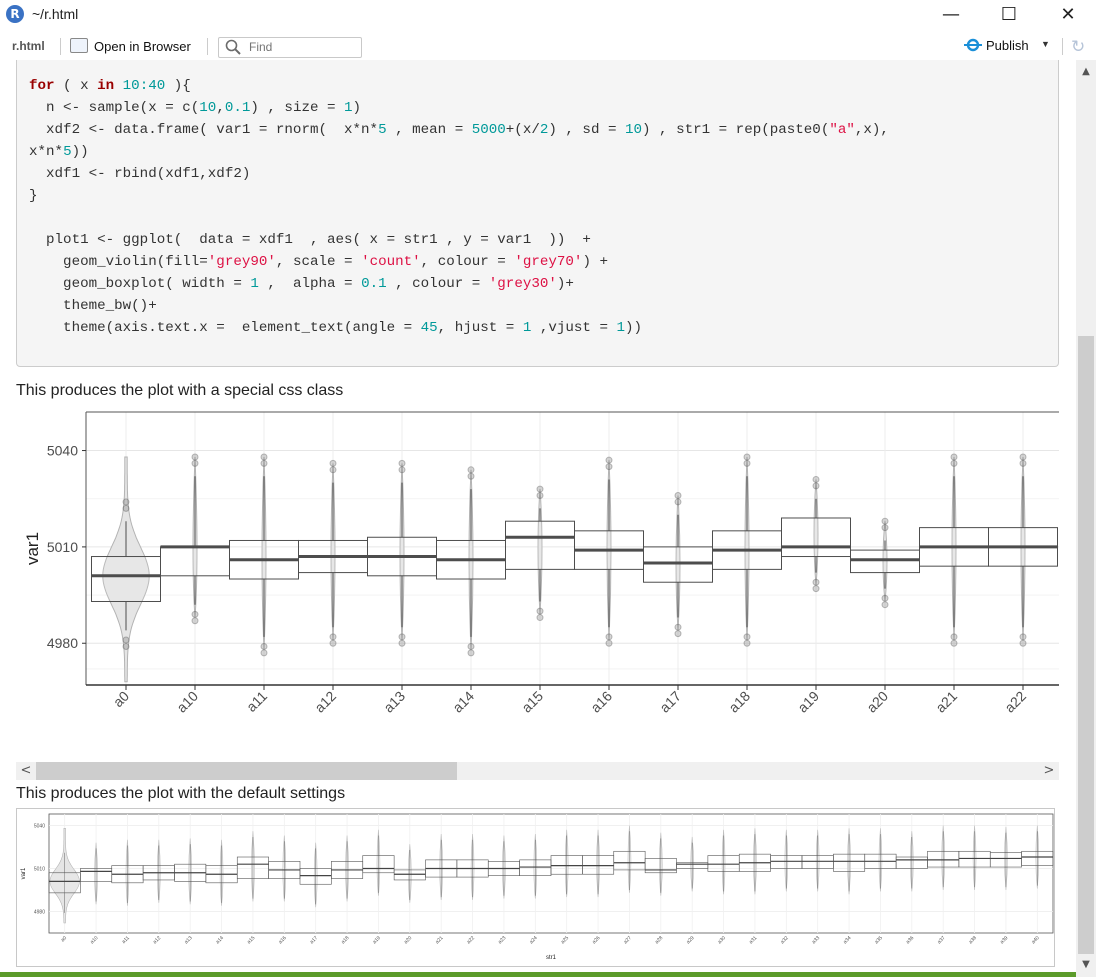 Image resolution: width=1096 pixels, height=977 pixels. What do you see at coordinates (42, 86) in the screenshot?
I see `code-token: for` at bounding box center [42, 86].